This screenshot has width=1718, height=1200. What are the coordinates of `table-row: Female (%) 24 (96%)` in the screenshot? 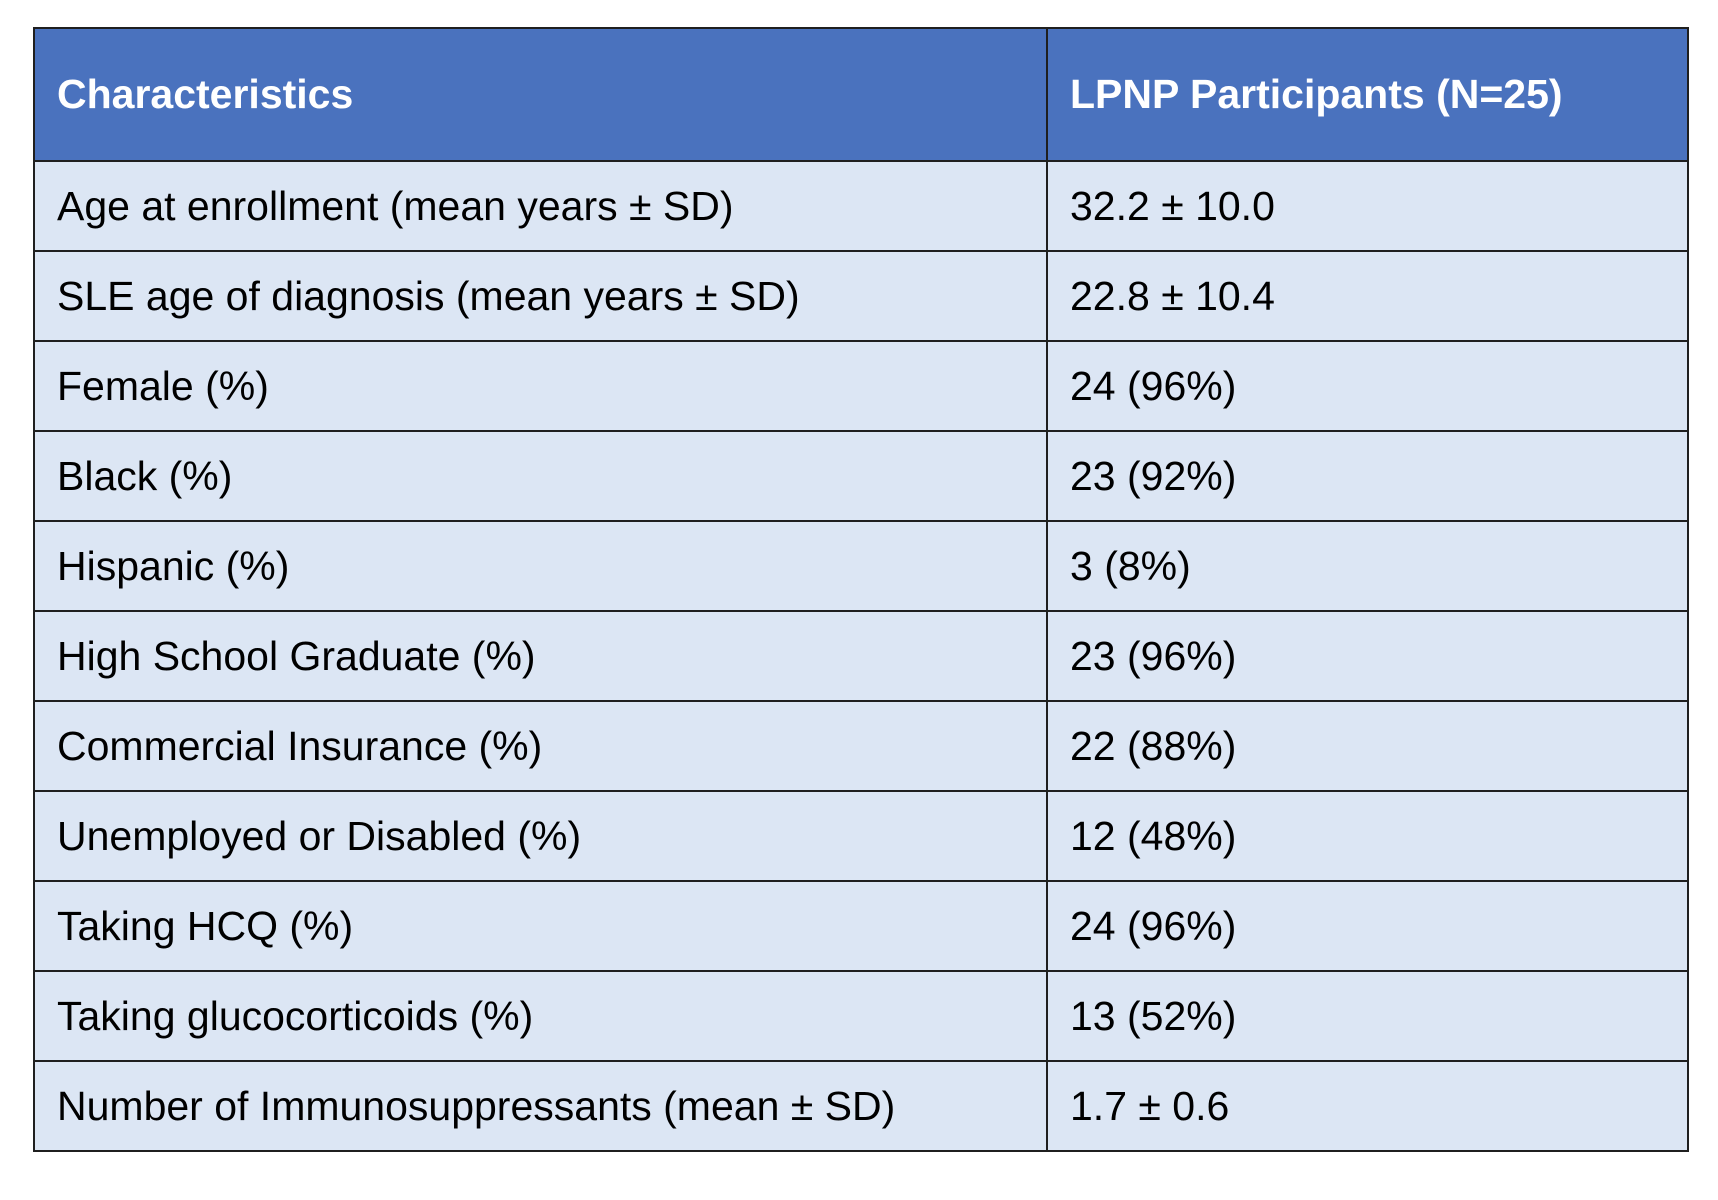 It's located at (861, 386).